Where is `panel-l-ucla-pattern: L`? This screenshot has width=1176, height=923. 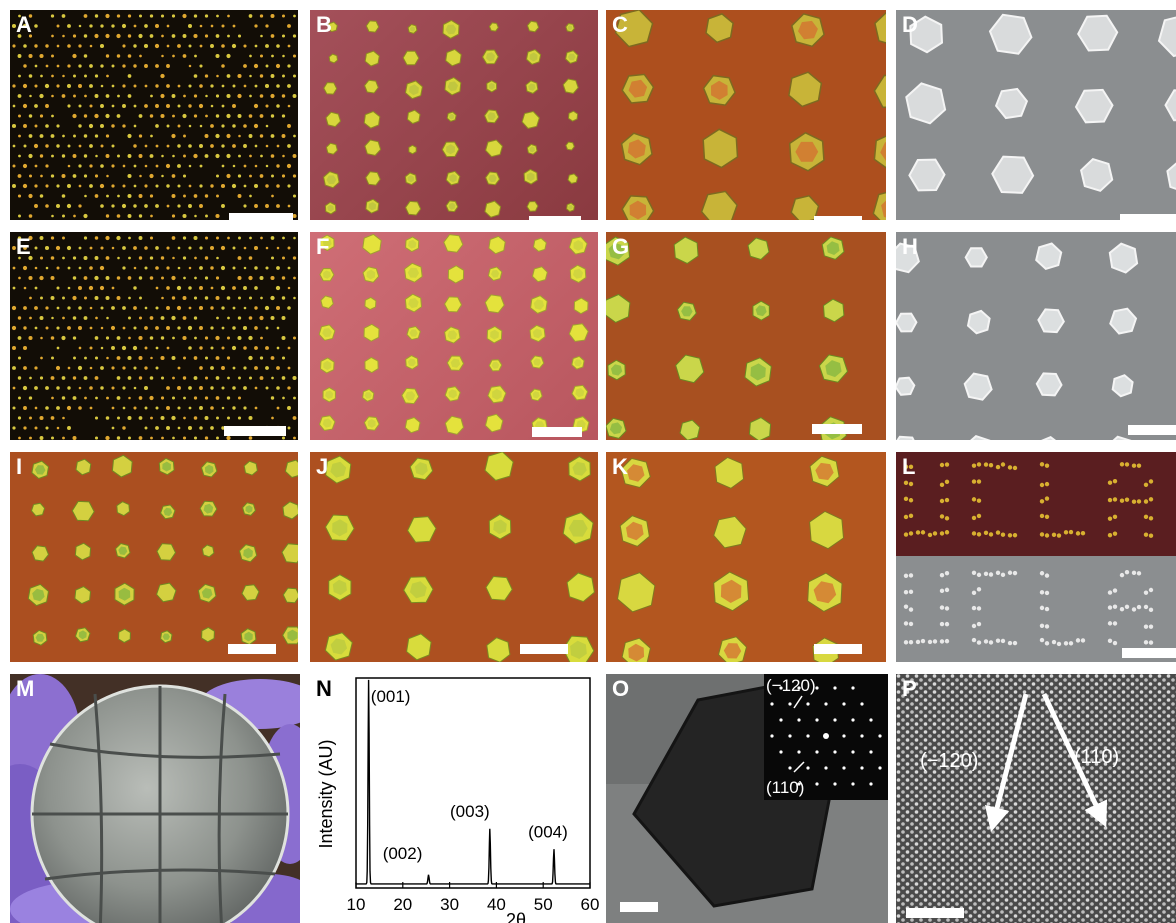
panel-l-ucla-pattern: L is located at coordinates (1036, 557).